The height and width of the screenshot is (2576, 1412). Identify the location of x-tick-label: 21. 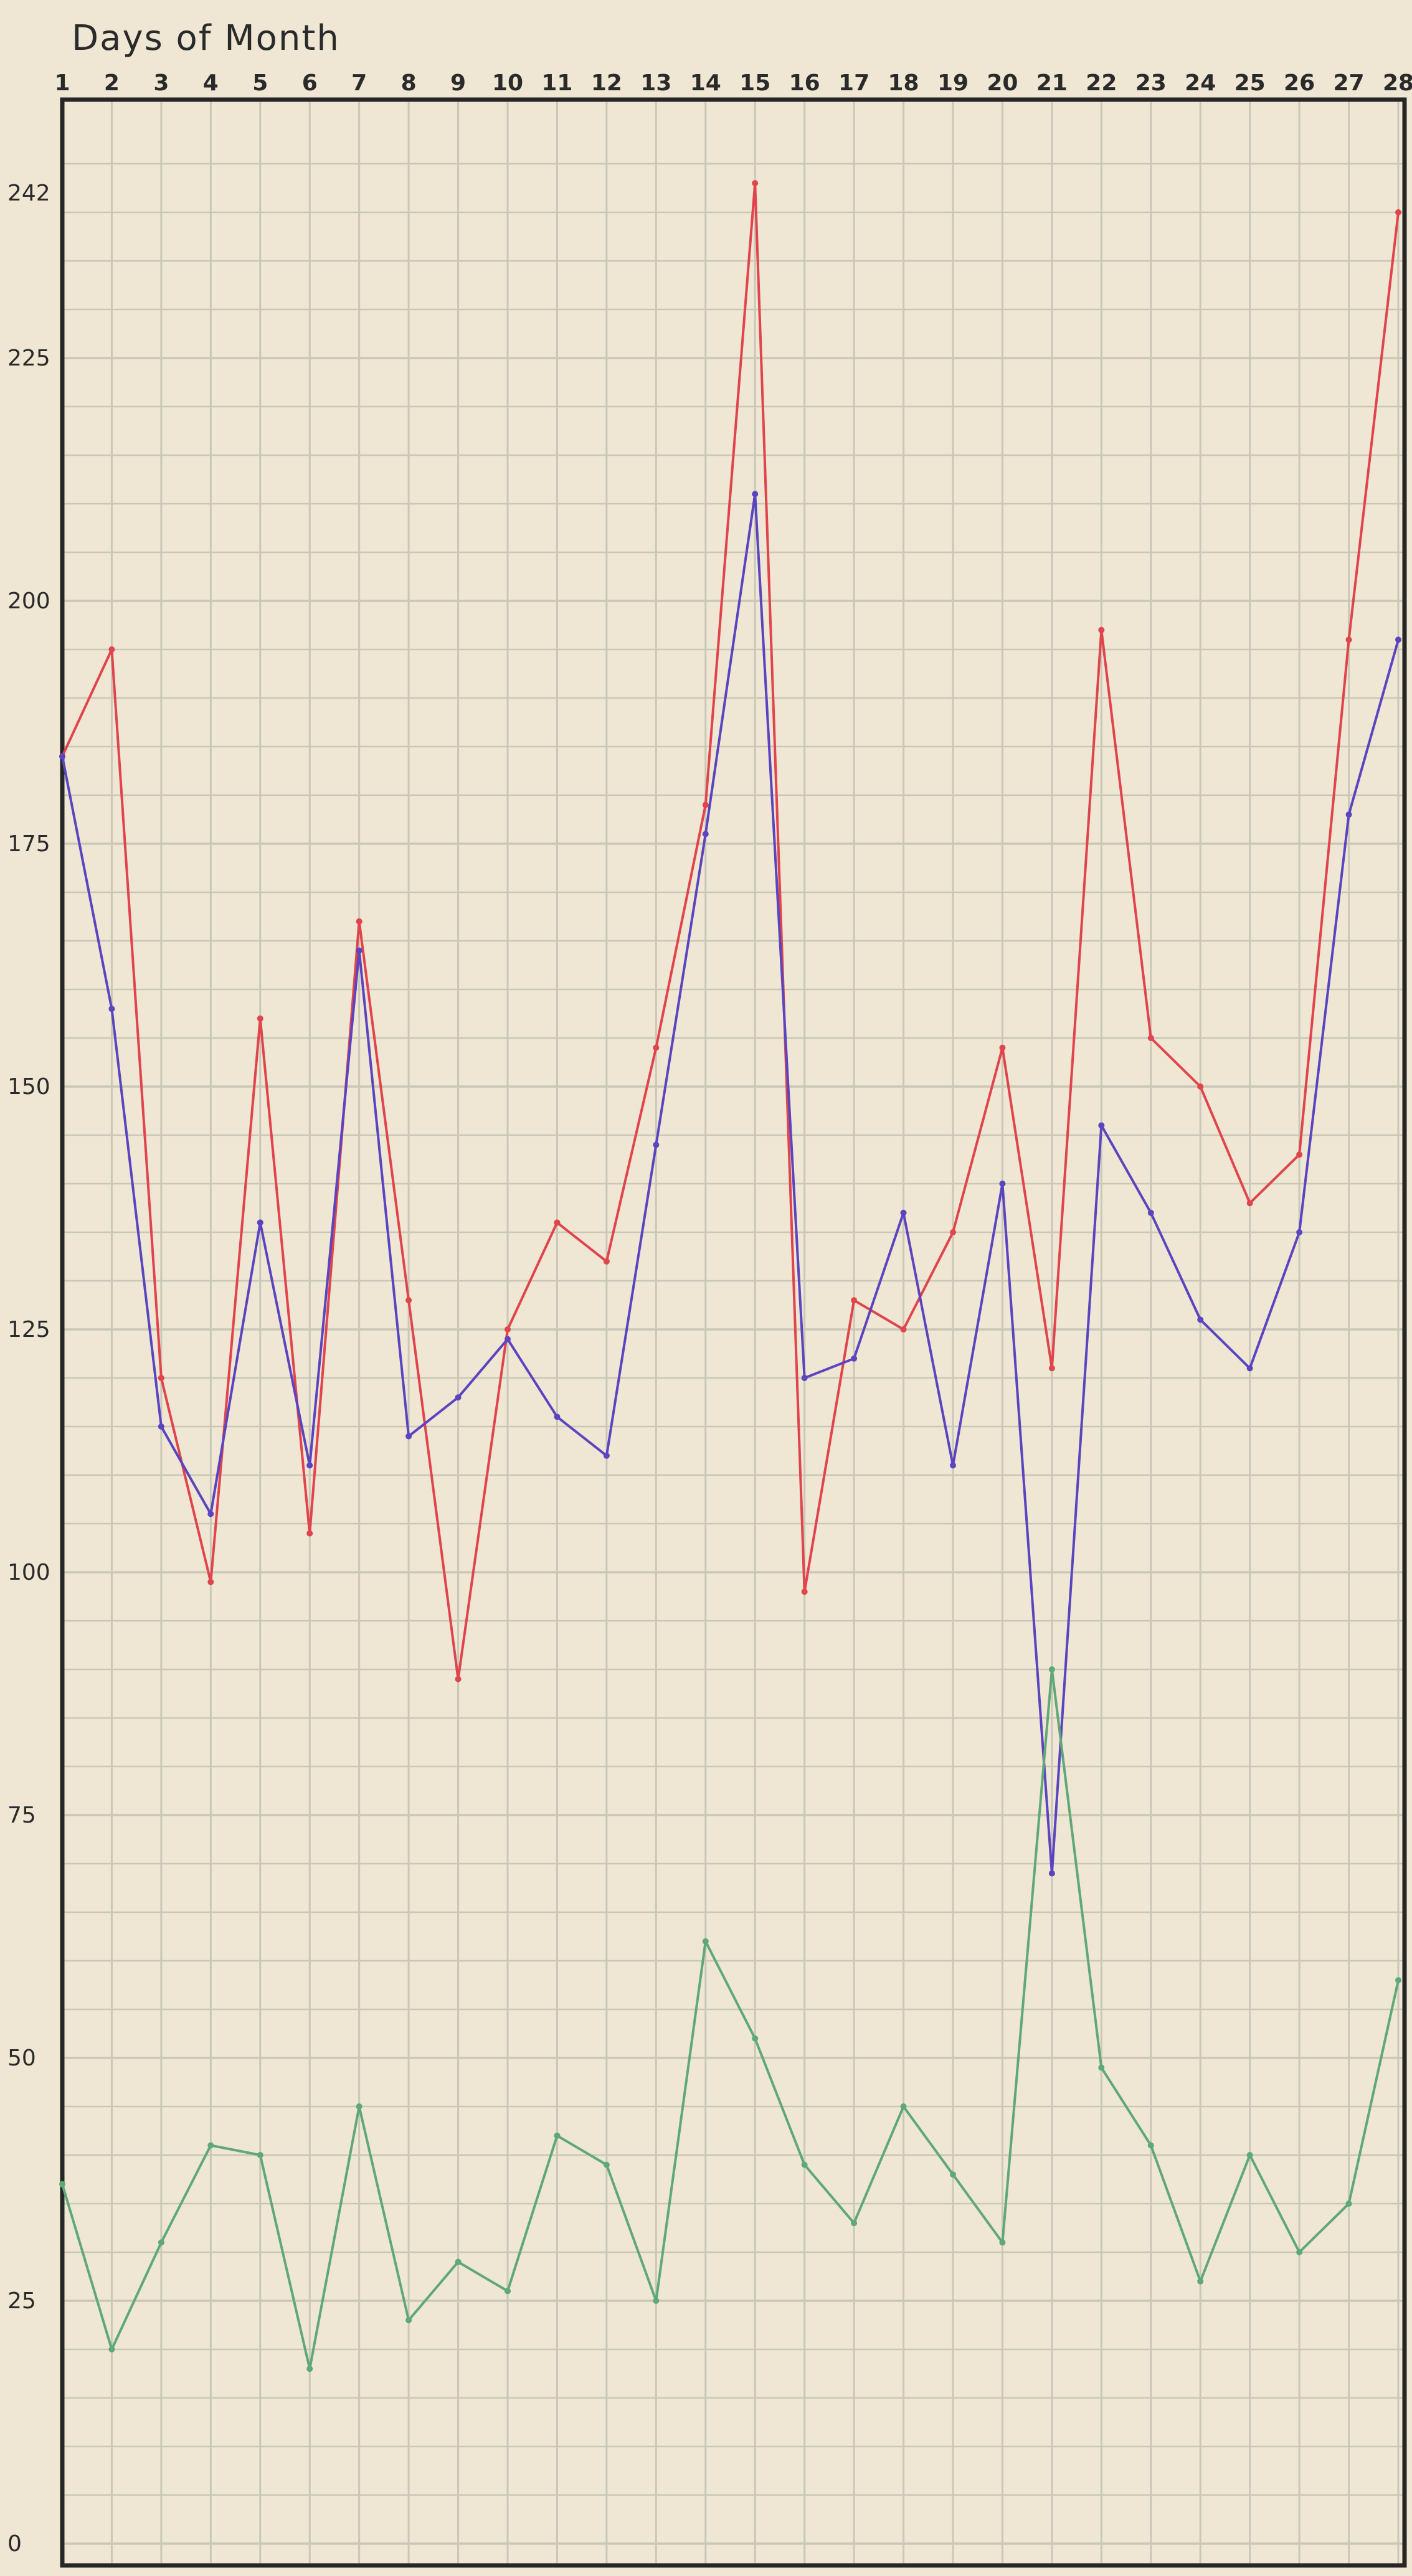
(1052, 83).